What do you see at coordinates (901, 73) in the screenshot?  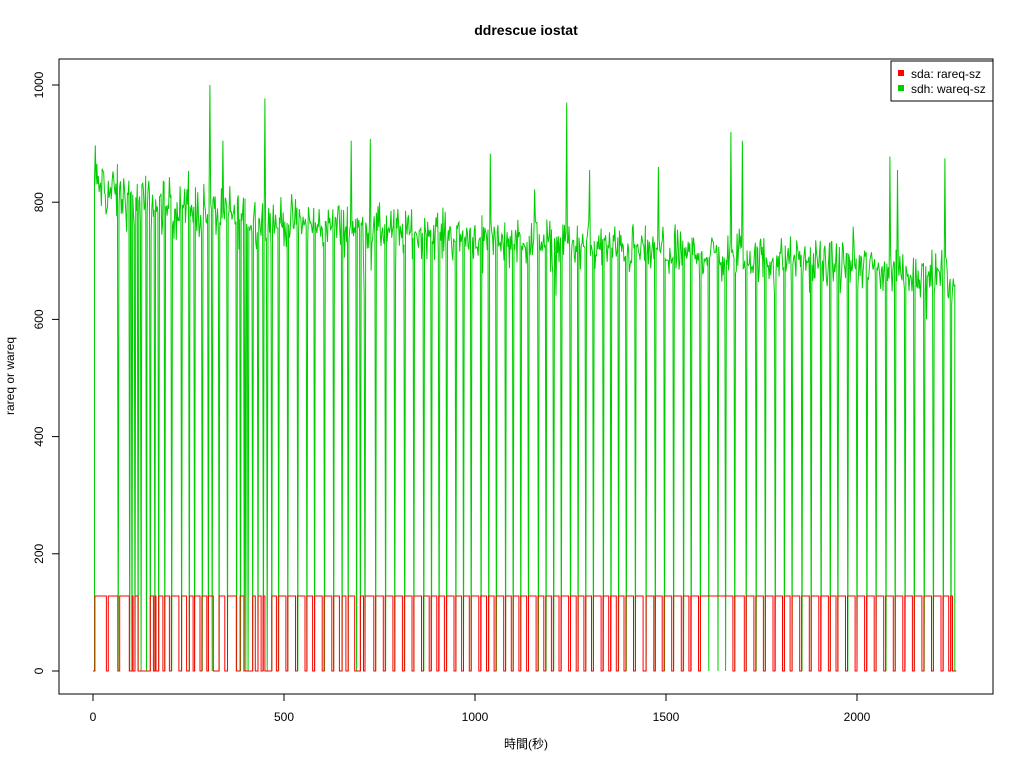 I see `legend-swatch-sda` at bounding box center [901, 73].